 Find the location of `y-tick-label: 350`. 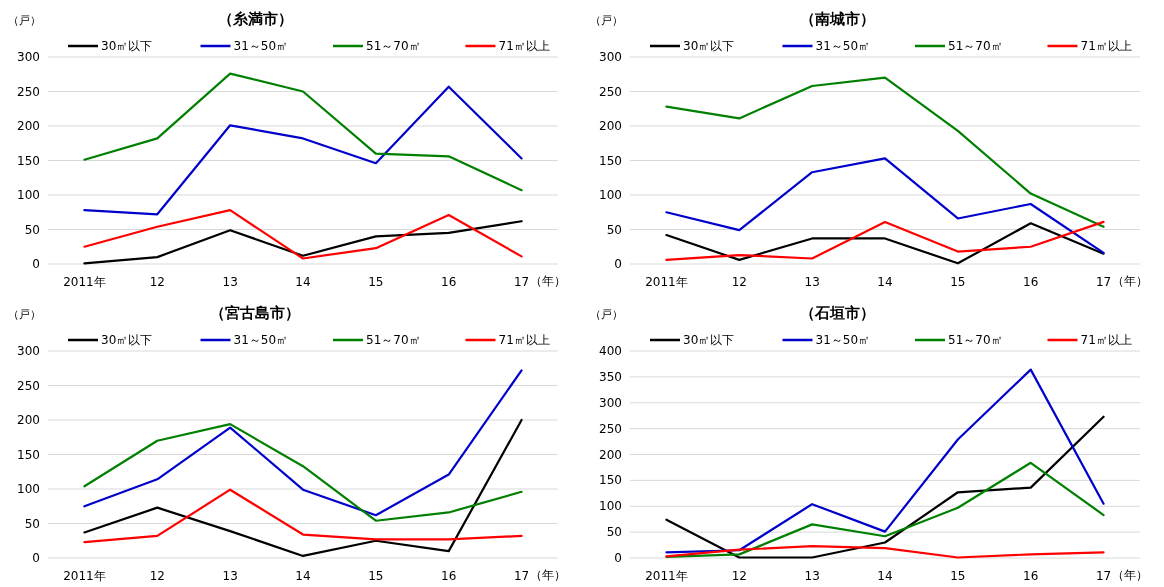

y-tick-label: 350 is located at coordinates (610, 376).